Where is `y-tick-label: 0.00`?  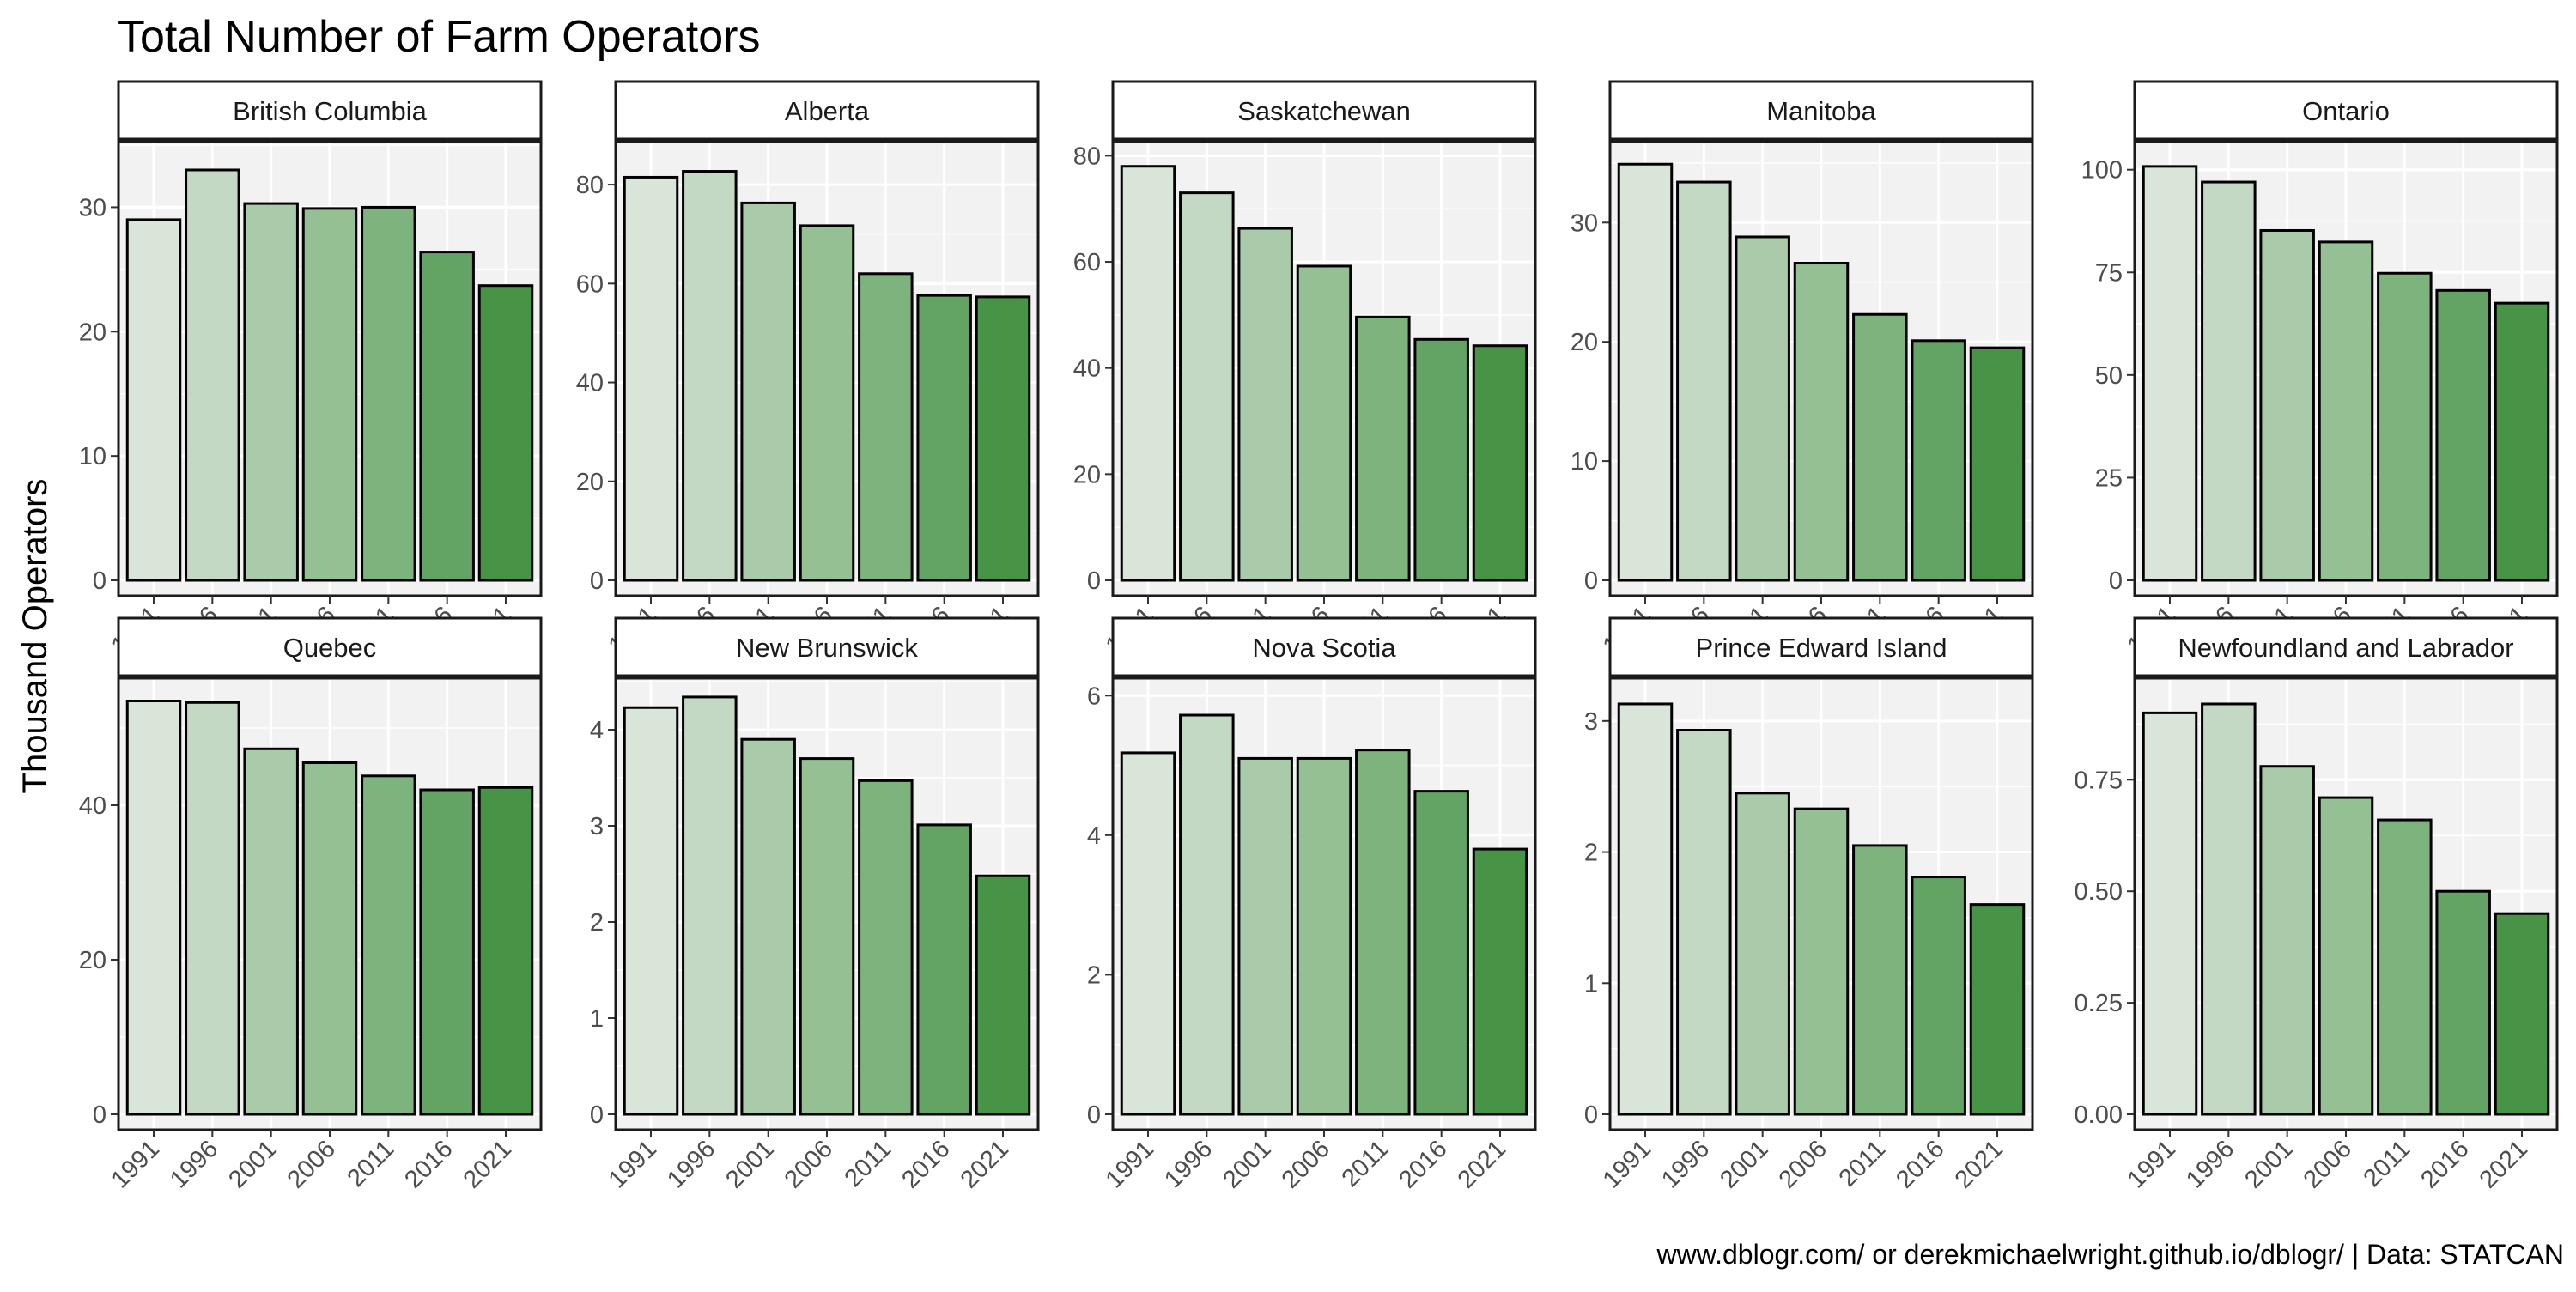 y-tick-label: 0.00 is located at coordinates (2099, 1115).